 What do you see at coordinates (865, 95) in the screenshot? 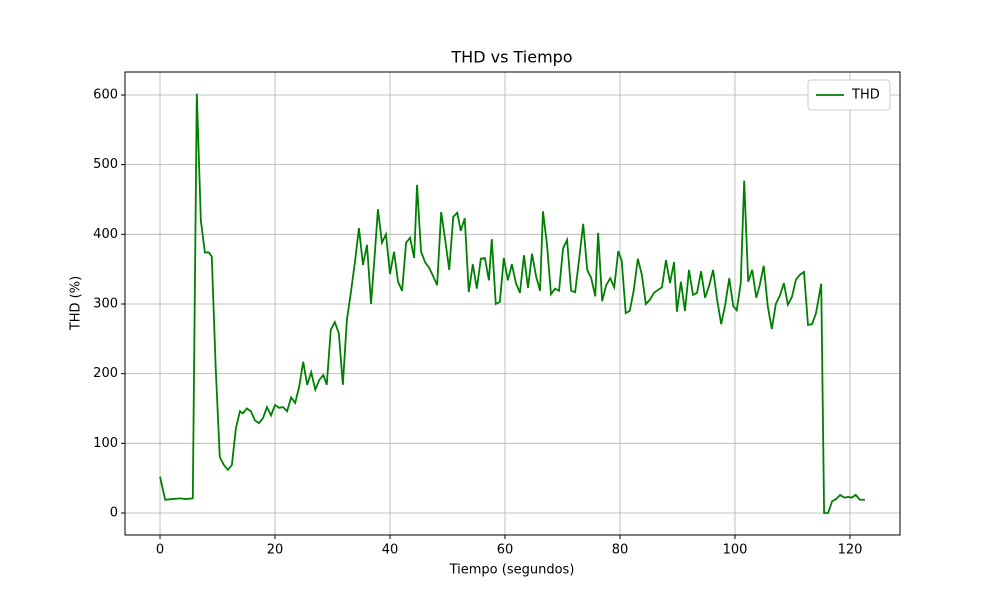
I see `legend-label: THD` at bounding box center [865, 95].